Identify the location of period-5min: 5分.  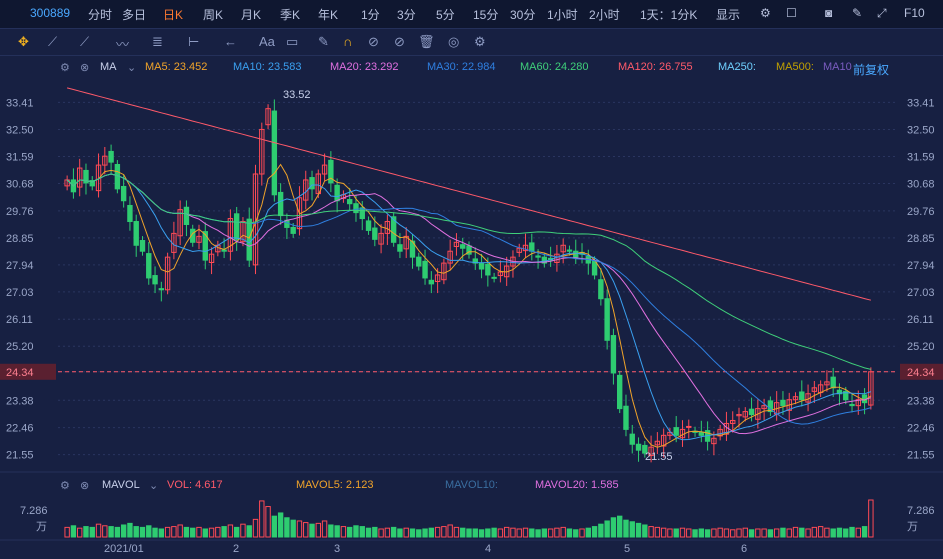
(445, 15).